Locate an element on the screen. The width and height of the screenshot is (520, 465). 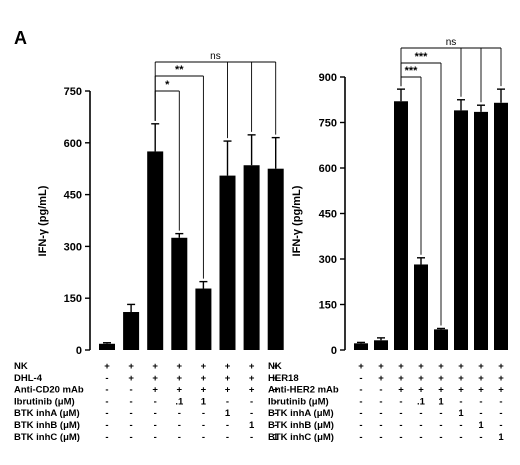
condition-label: BTK inhC (μM) is located at coordinates (301, 437).